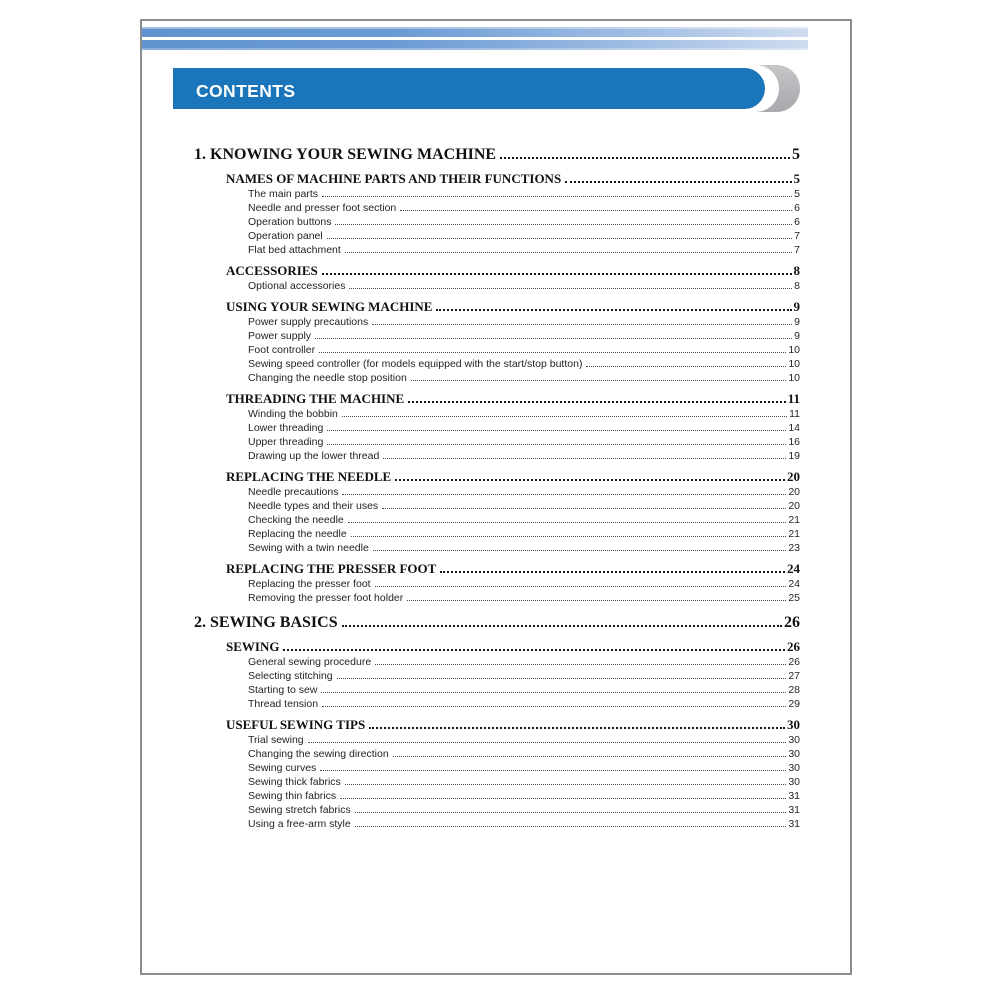  I want to click on toc-entry: SEWING 26, so click(496, 647).